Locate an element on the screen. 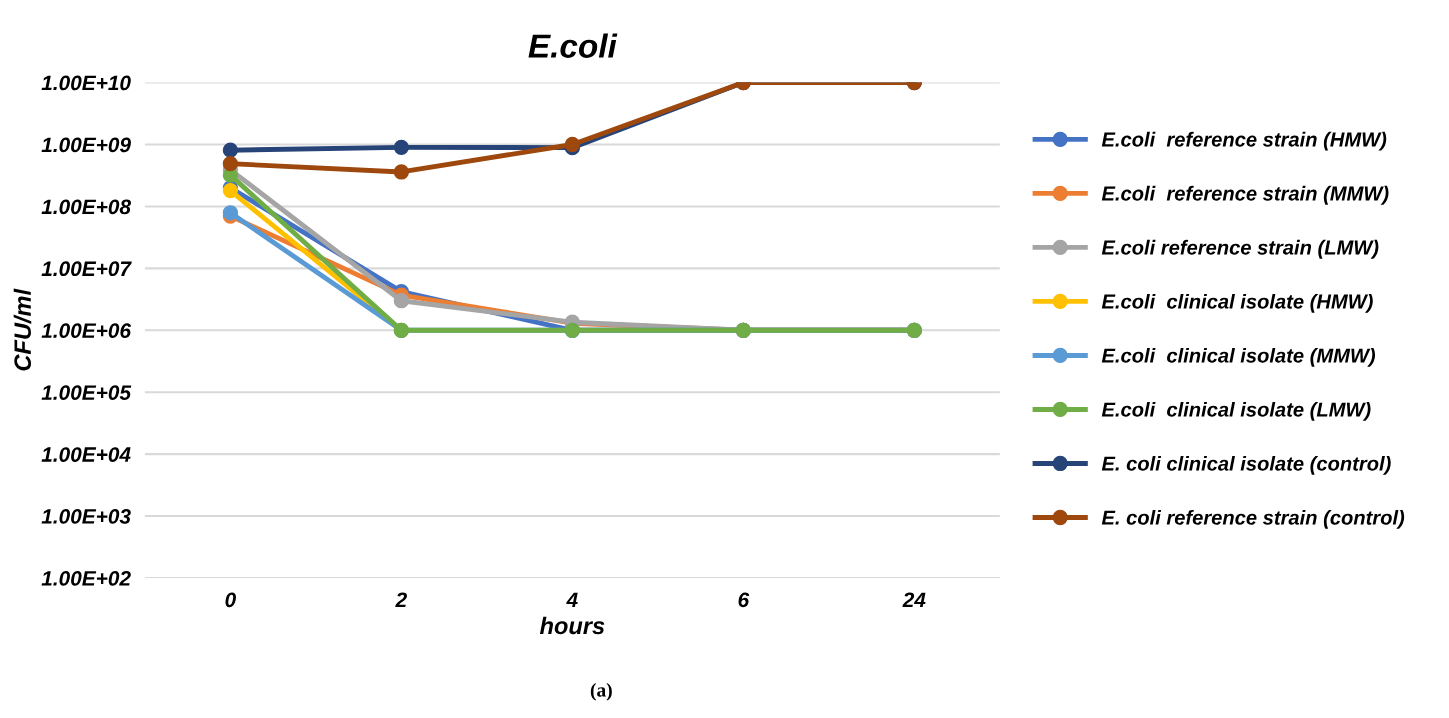 The height and width of the screenshot is (718, 1449). y-tick-label: 1.00E+09 is located at coordinates (86, 145).